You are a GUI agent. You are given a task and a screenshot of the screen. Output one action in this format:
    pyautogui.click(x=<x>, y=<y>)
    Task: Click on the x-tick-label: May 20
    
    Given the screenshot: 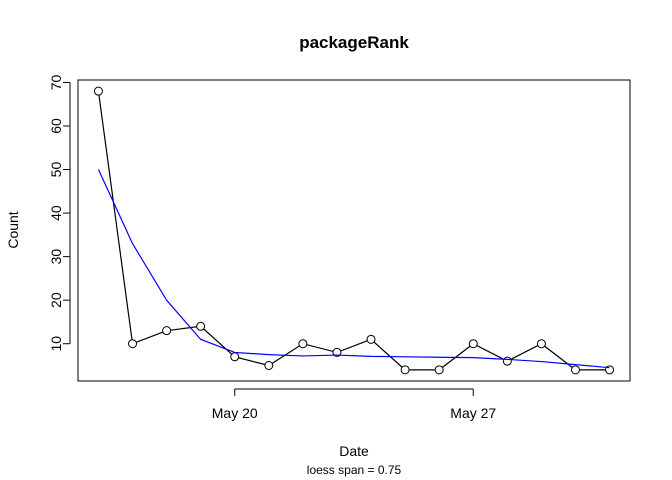 What is the action you would take?
    pyautogui.click(x=235, y=413)
    